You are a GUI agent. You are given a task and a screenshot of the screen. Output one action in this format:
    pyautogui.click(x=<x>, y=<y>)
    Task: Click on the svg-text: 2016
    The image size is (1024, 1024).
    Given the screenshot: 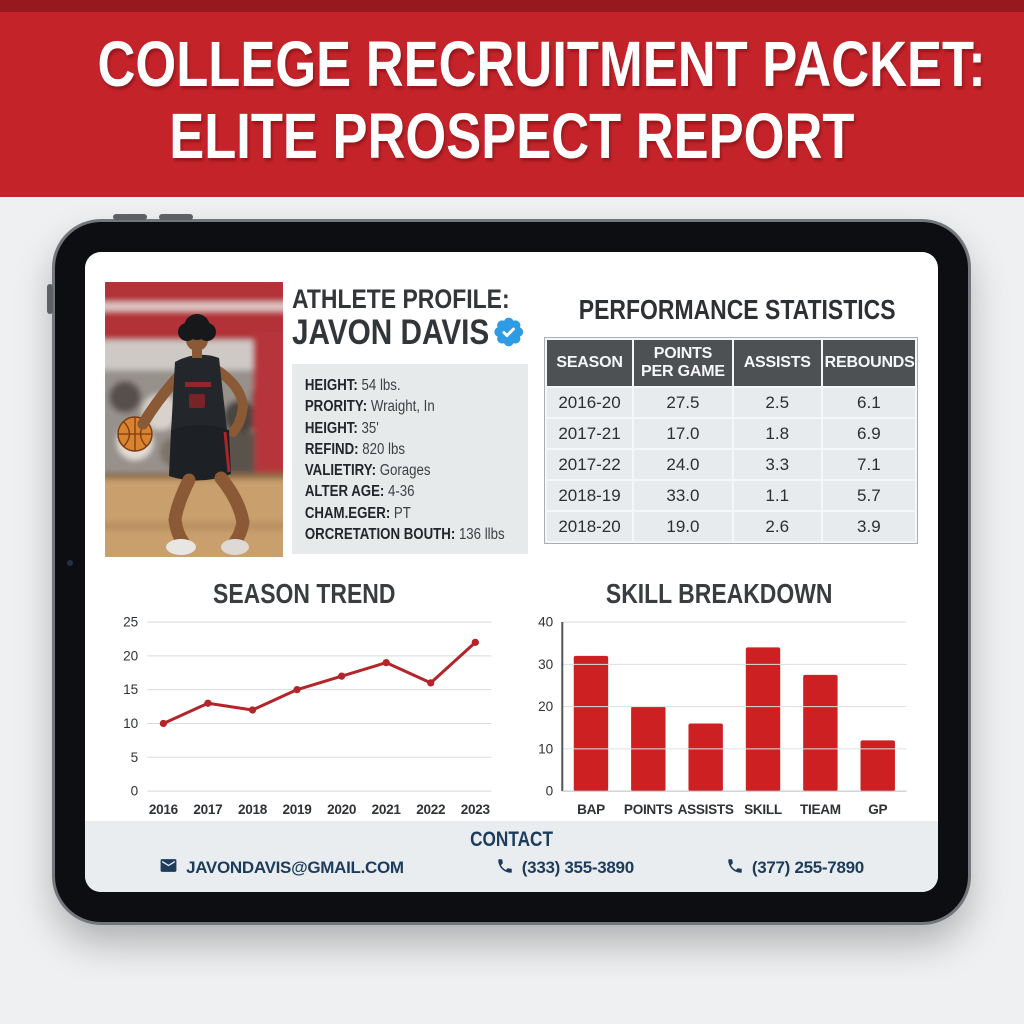 What is the action you would take?
    pyautogui.click(x=164, y=809)
    